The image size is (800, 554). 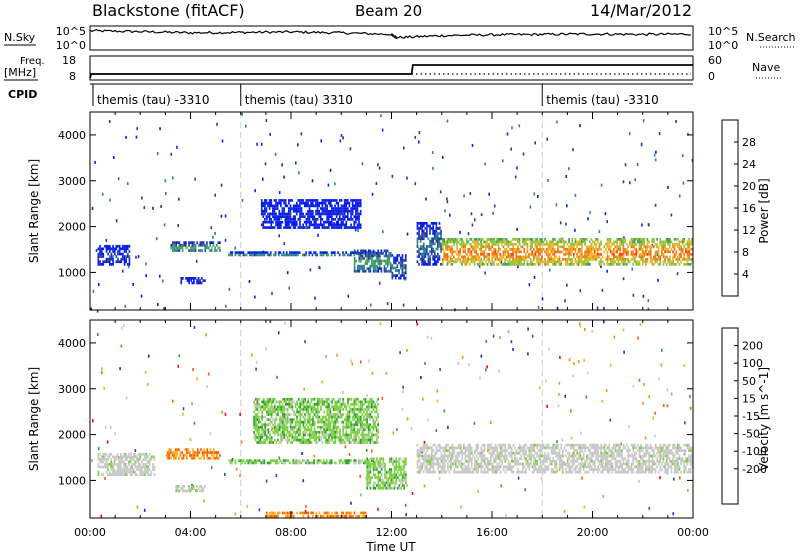 I want to click on nave-label: Nave, so click(x=766, y=67).